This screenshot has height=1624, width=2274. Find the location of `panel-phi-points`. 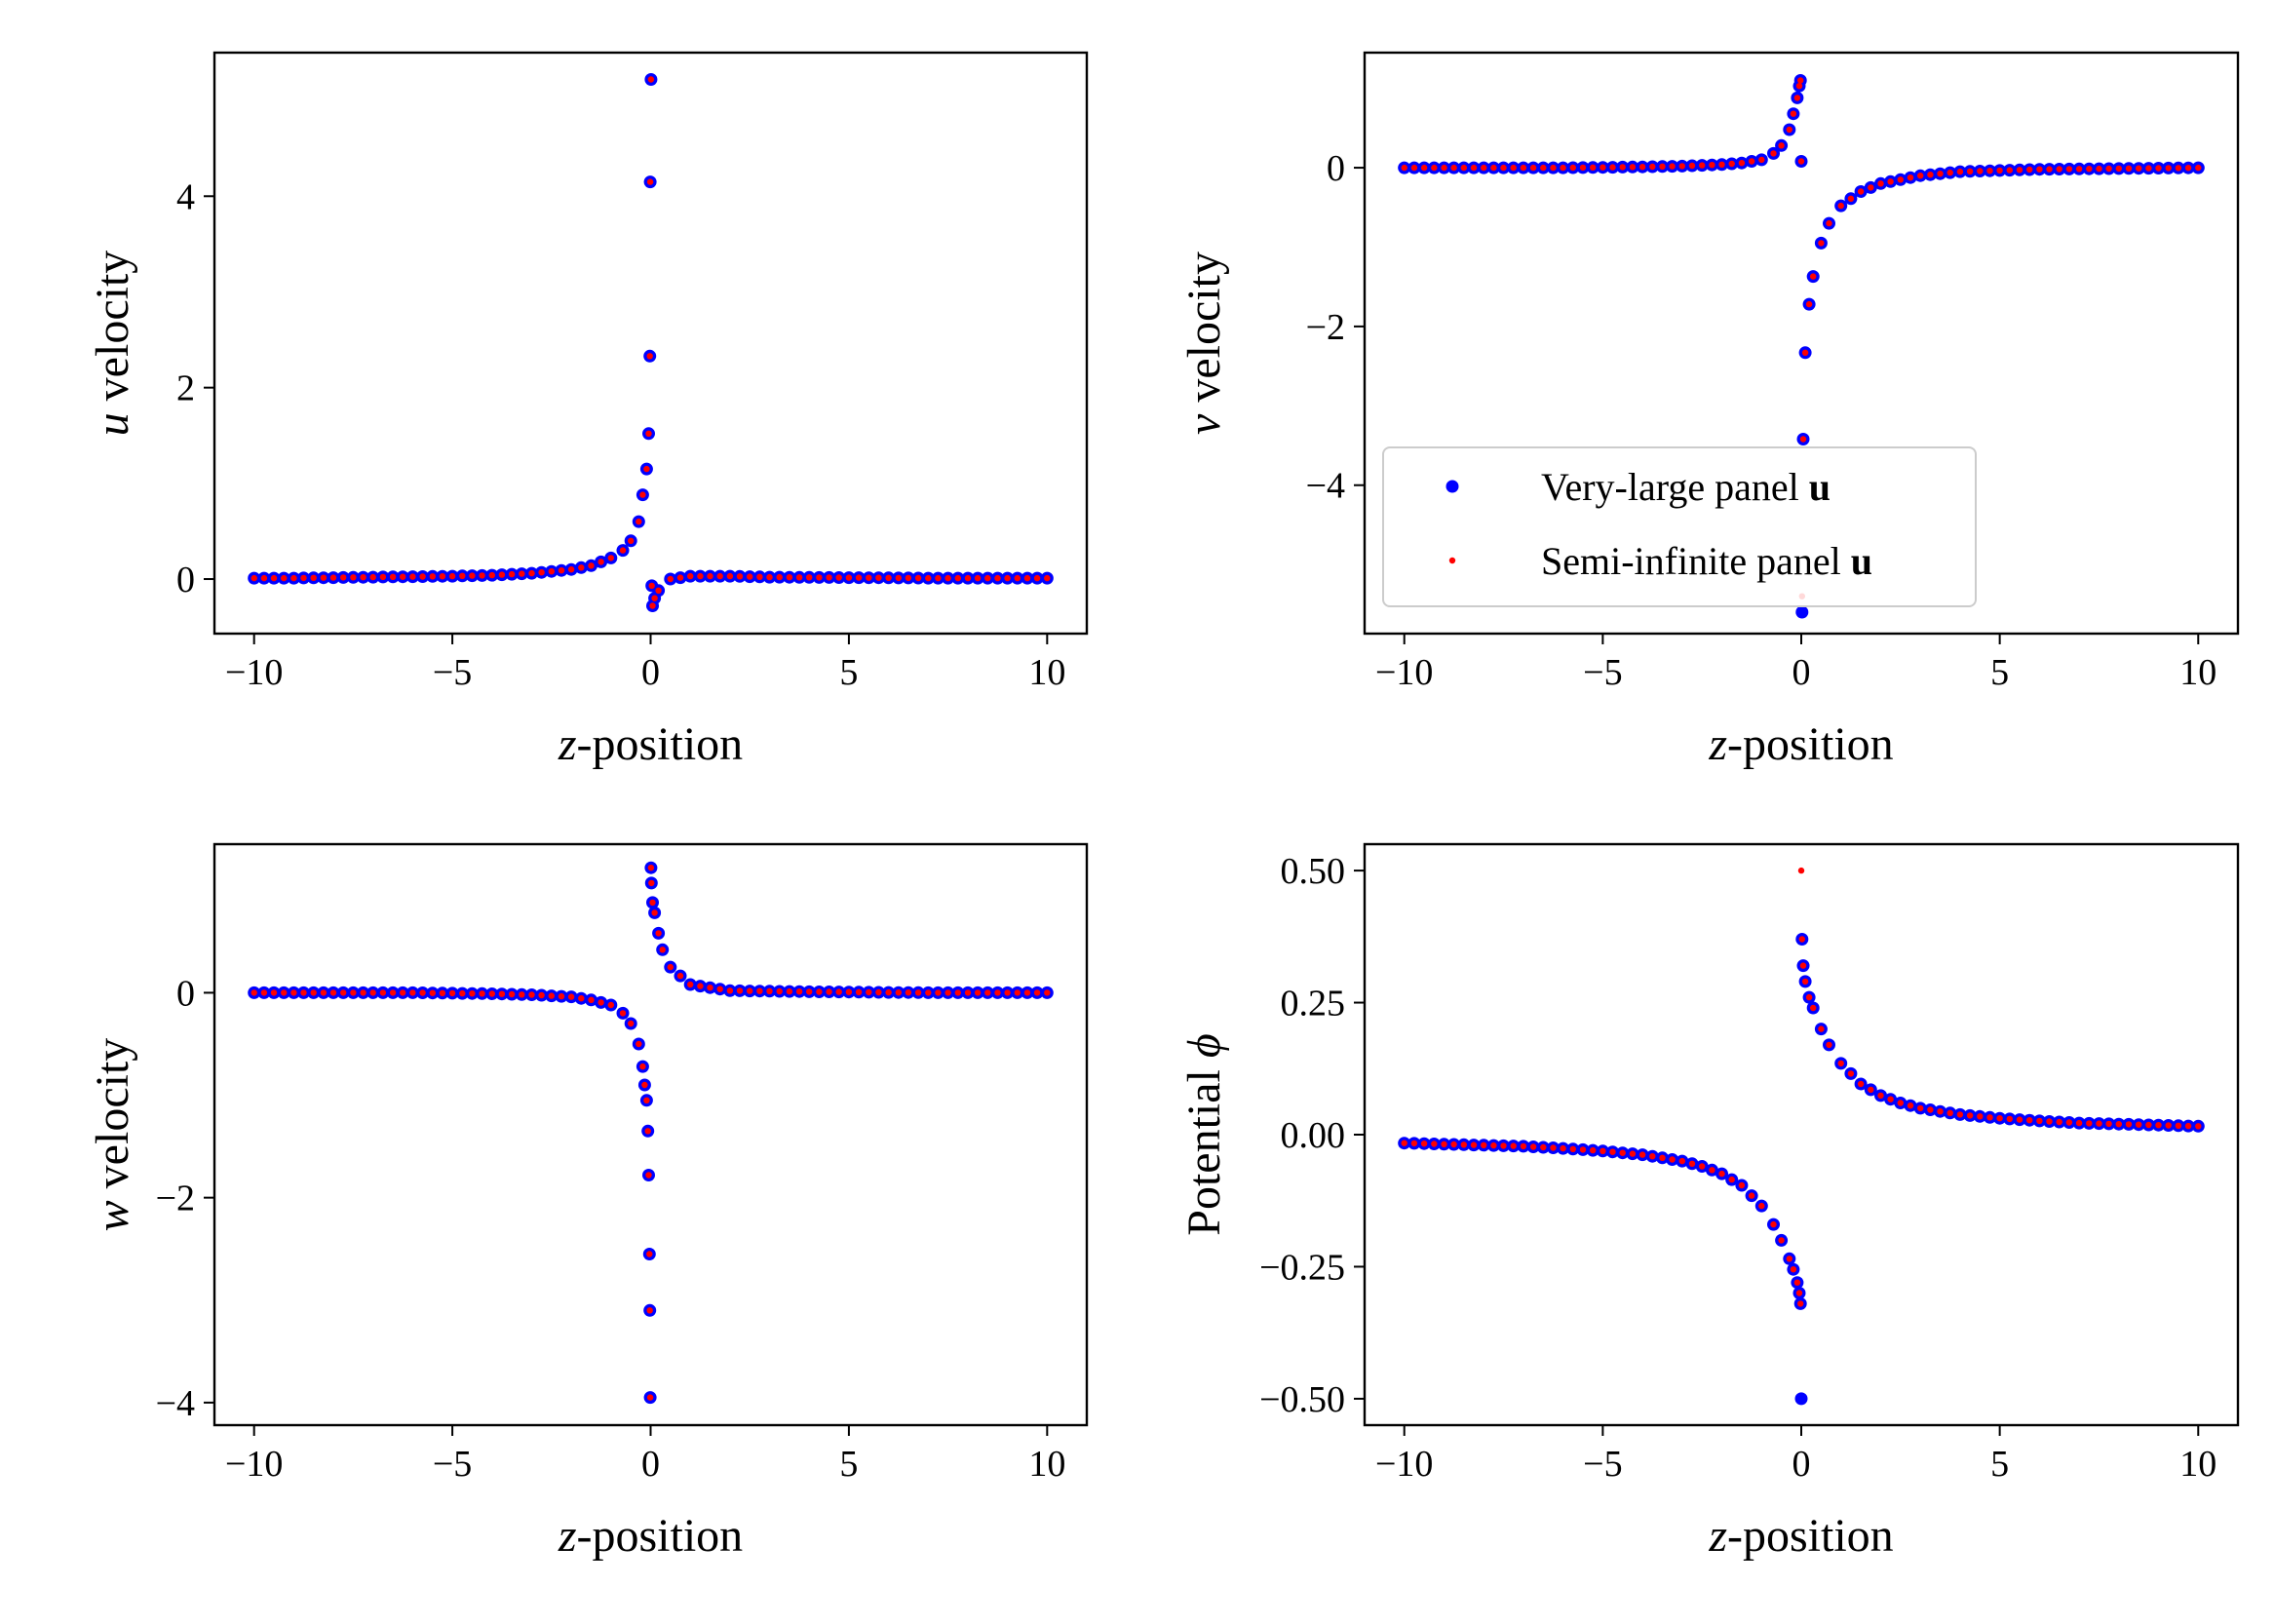

panel-phi-points is located at coordinates (1802, 1136).